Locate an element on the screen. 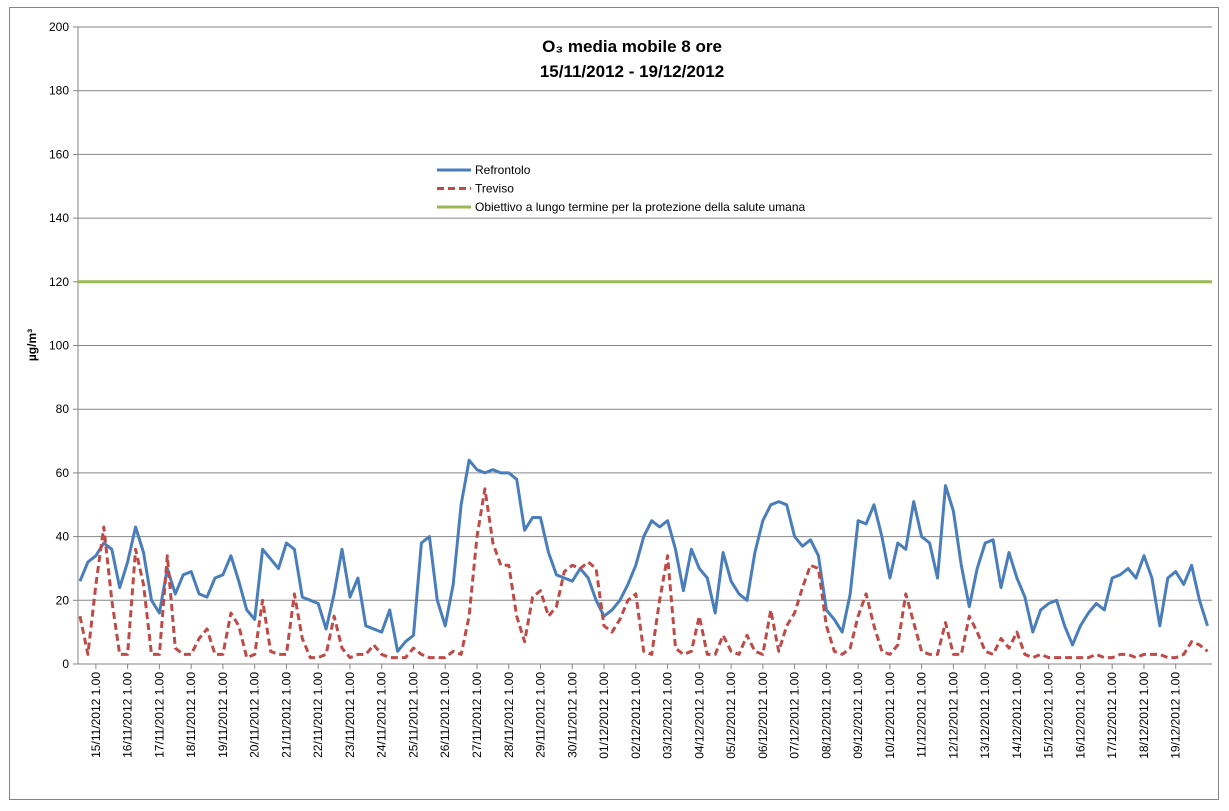 The width and height of the screenshot is (1229, 811). x-tick-label: 19/11/2012 1.00 is located at coordinates (223, 715).